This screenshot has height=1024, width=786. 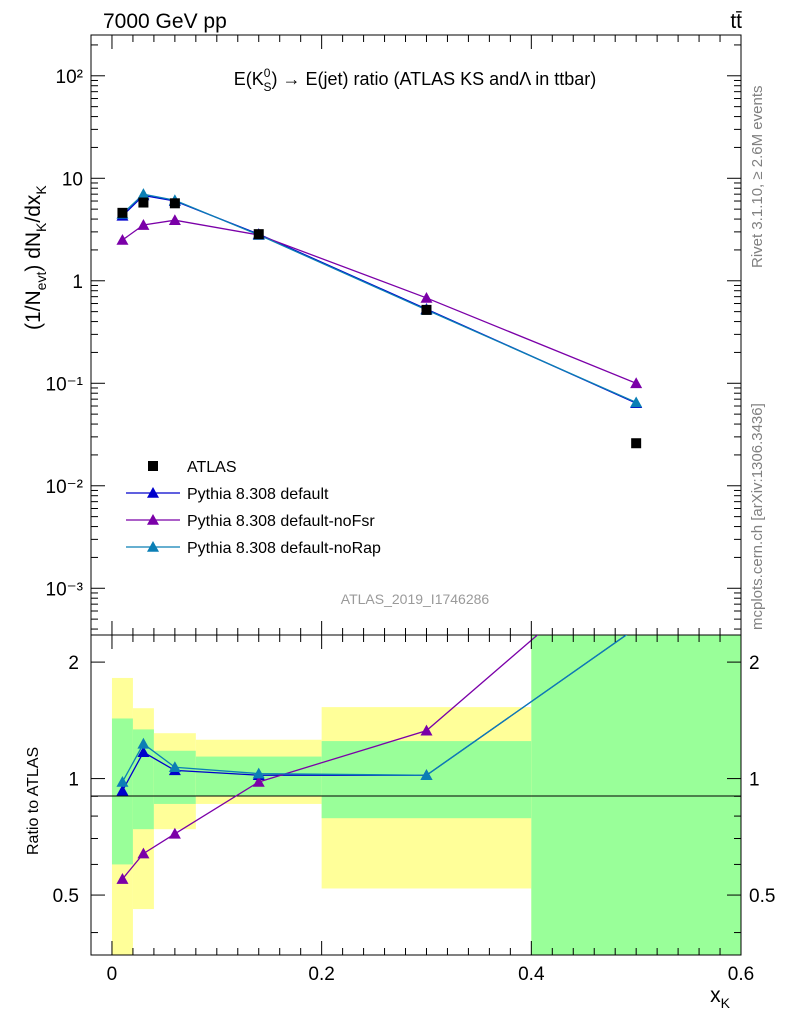 I want to click on legend-label-data: ATLAS, so click(x=212, y=467).